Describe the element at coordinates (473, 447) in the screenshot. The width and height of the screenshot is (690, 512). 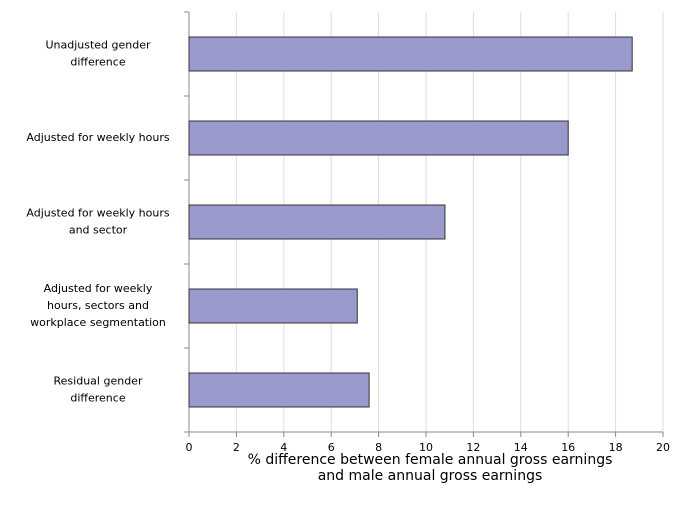
I see `x-tick-label: 12` at that location.